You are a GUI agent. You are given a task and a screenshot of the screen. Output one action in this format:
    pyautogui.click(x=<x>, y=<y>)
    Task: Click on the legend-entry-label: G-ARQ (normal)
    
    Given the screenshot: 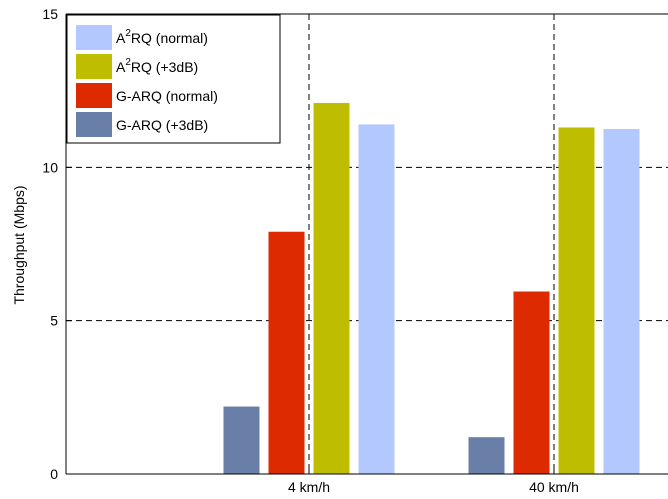 What is the action you would take?
    pyautogui.click(x=167, y=96)
    